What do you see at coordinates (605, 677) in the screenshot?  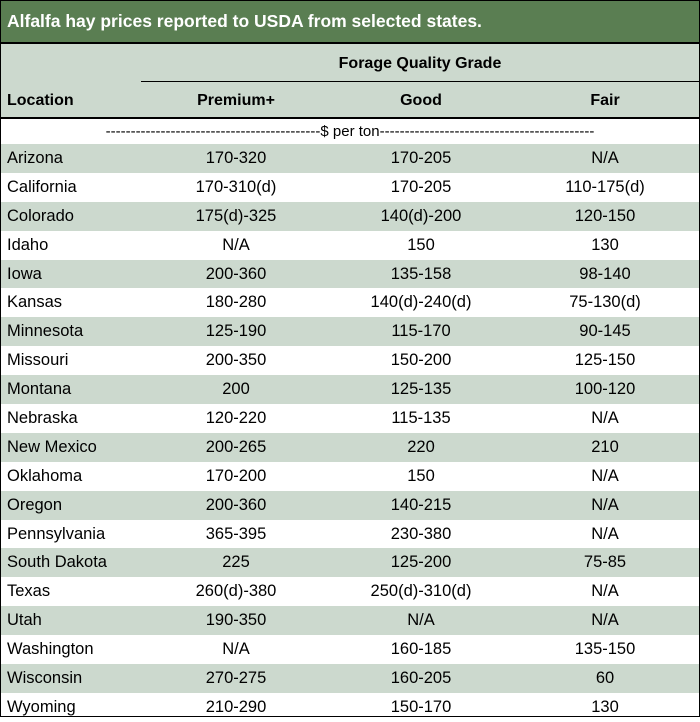 I see `fair-cell: 60` at bounding box center [605, 677].